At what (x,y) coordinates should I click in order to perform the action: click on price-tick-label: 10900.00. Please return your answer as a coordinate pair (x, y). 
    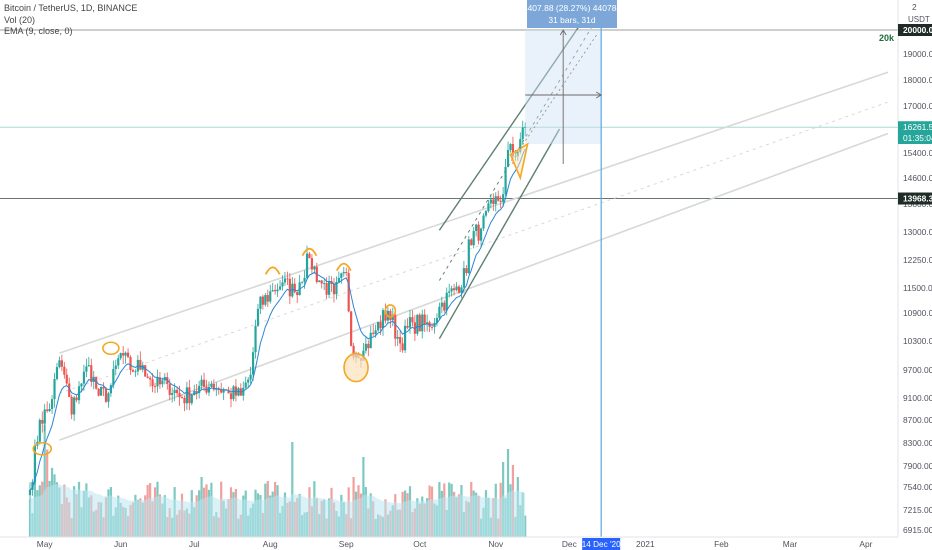
    Looking at the image, I should click on (917, 313).